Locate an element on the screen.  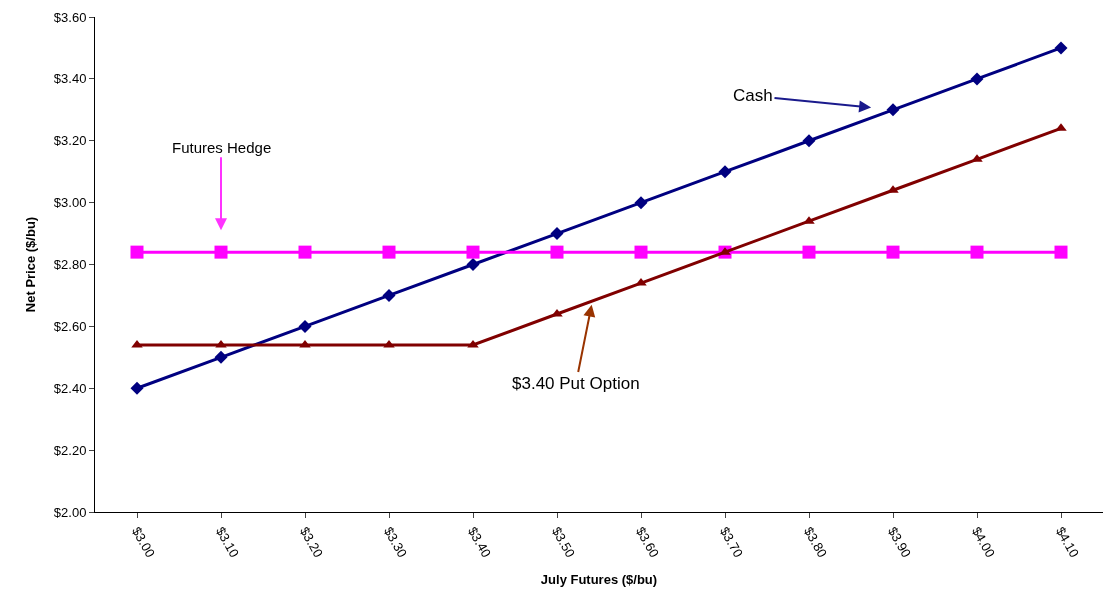
y-tick-label: $3.40 is located at coordinates (70, 79).